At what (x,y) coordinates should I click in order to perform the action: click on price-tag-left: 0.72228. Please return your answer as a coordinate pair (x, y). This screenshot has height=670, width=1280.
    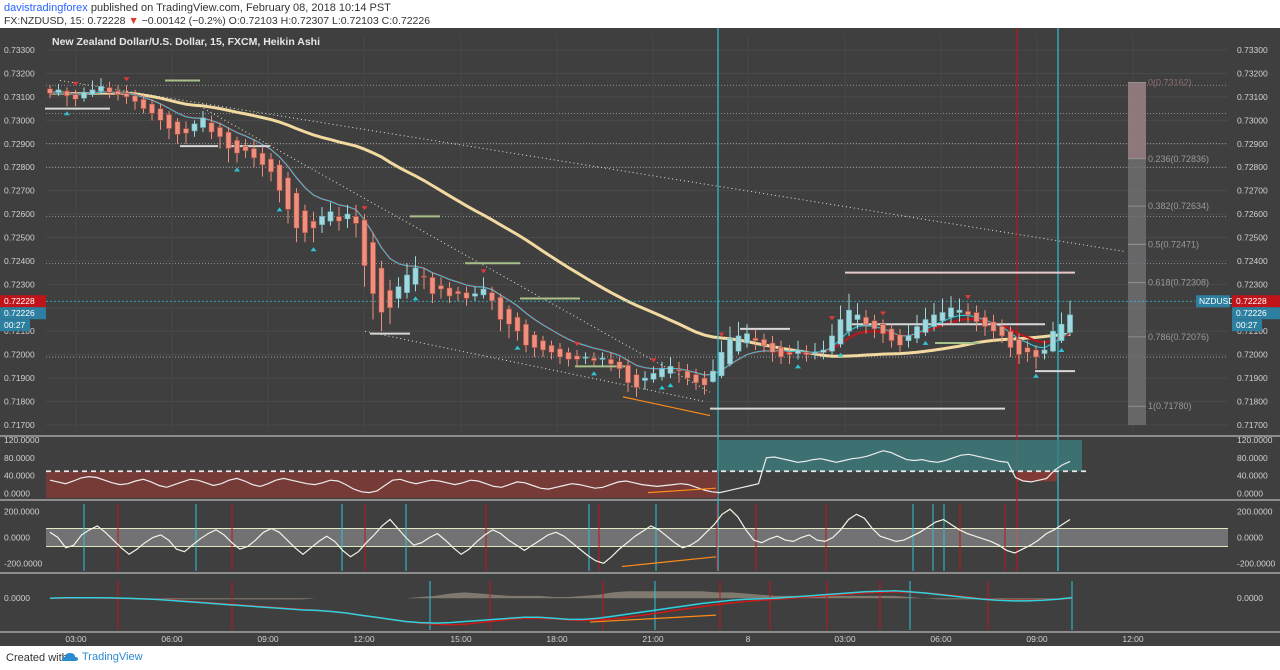
    Looking at the image, I should click on (19, 301).